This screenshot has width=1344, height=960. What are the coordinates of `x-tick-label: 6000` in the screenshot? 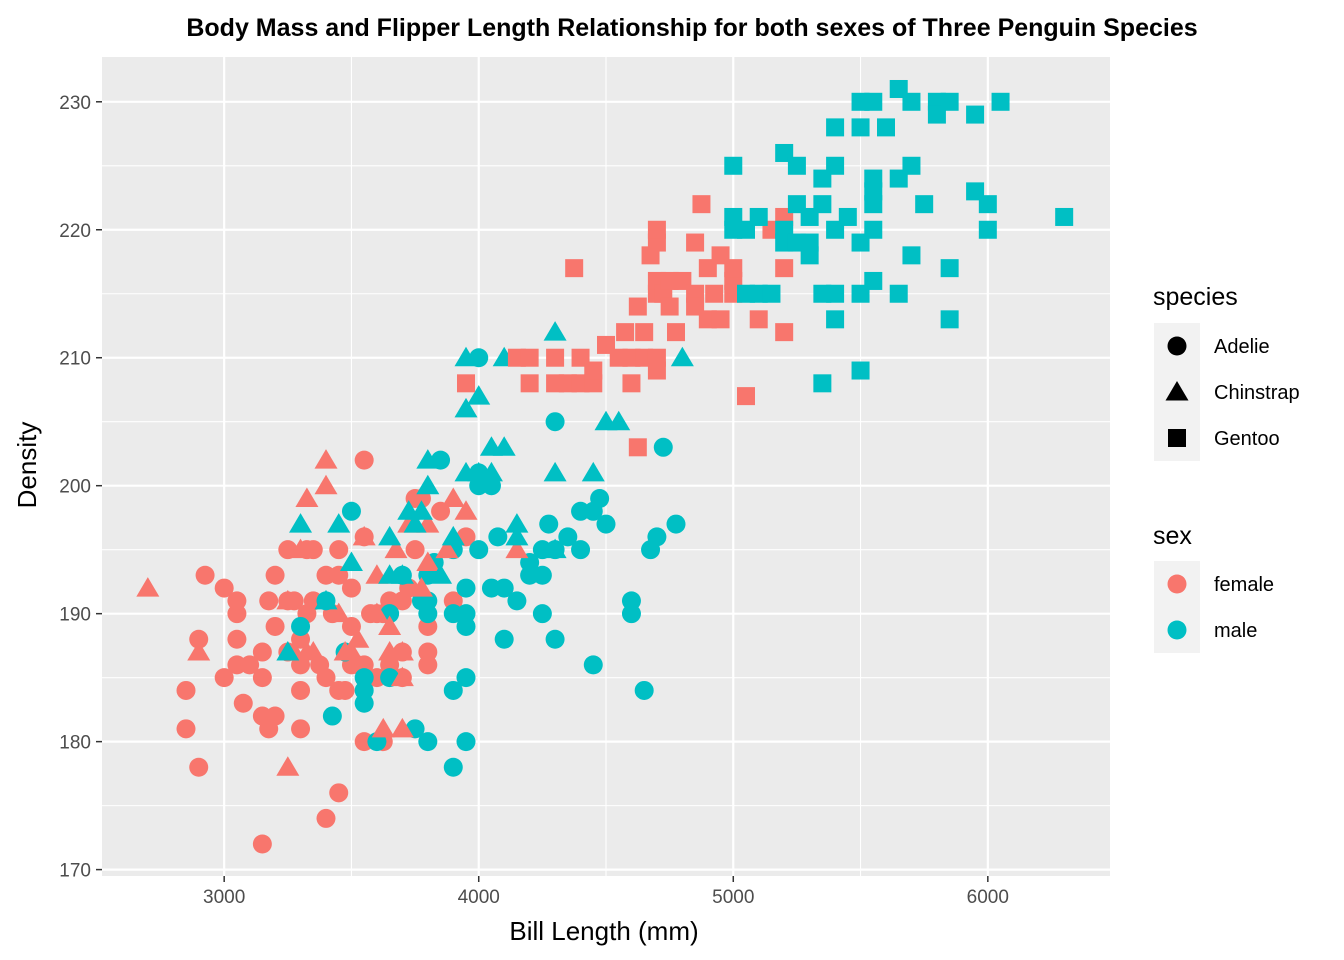 It's located at (988, 897).